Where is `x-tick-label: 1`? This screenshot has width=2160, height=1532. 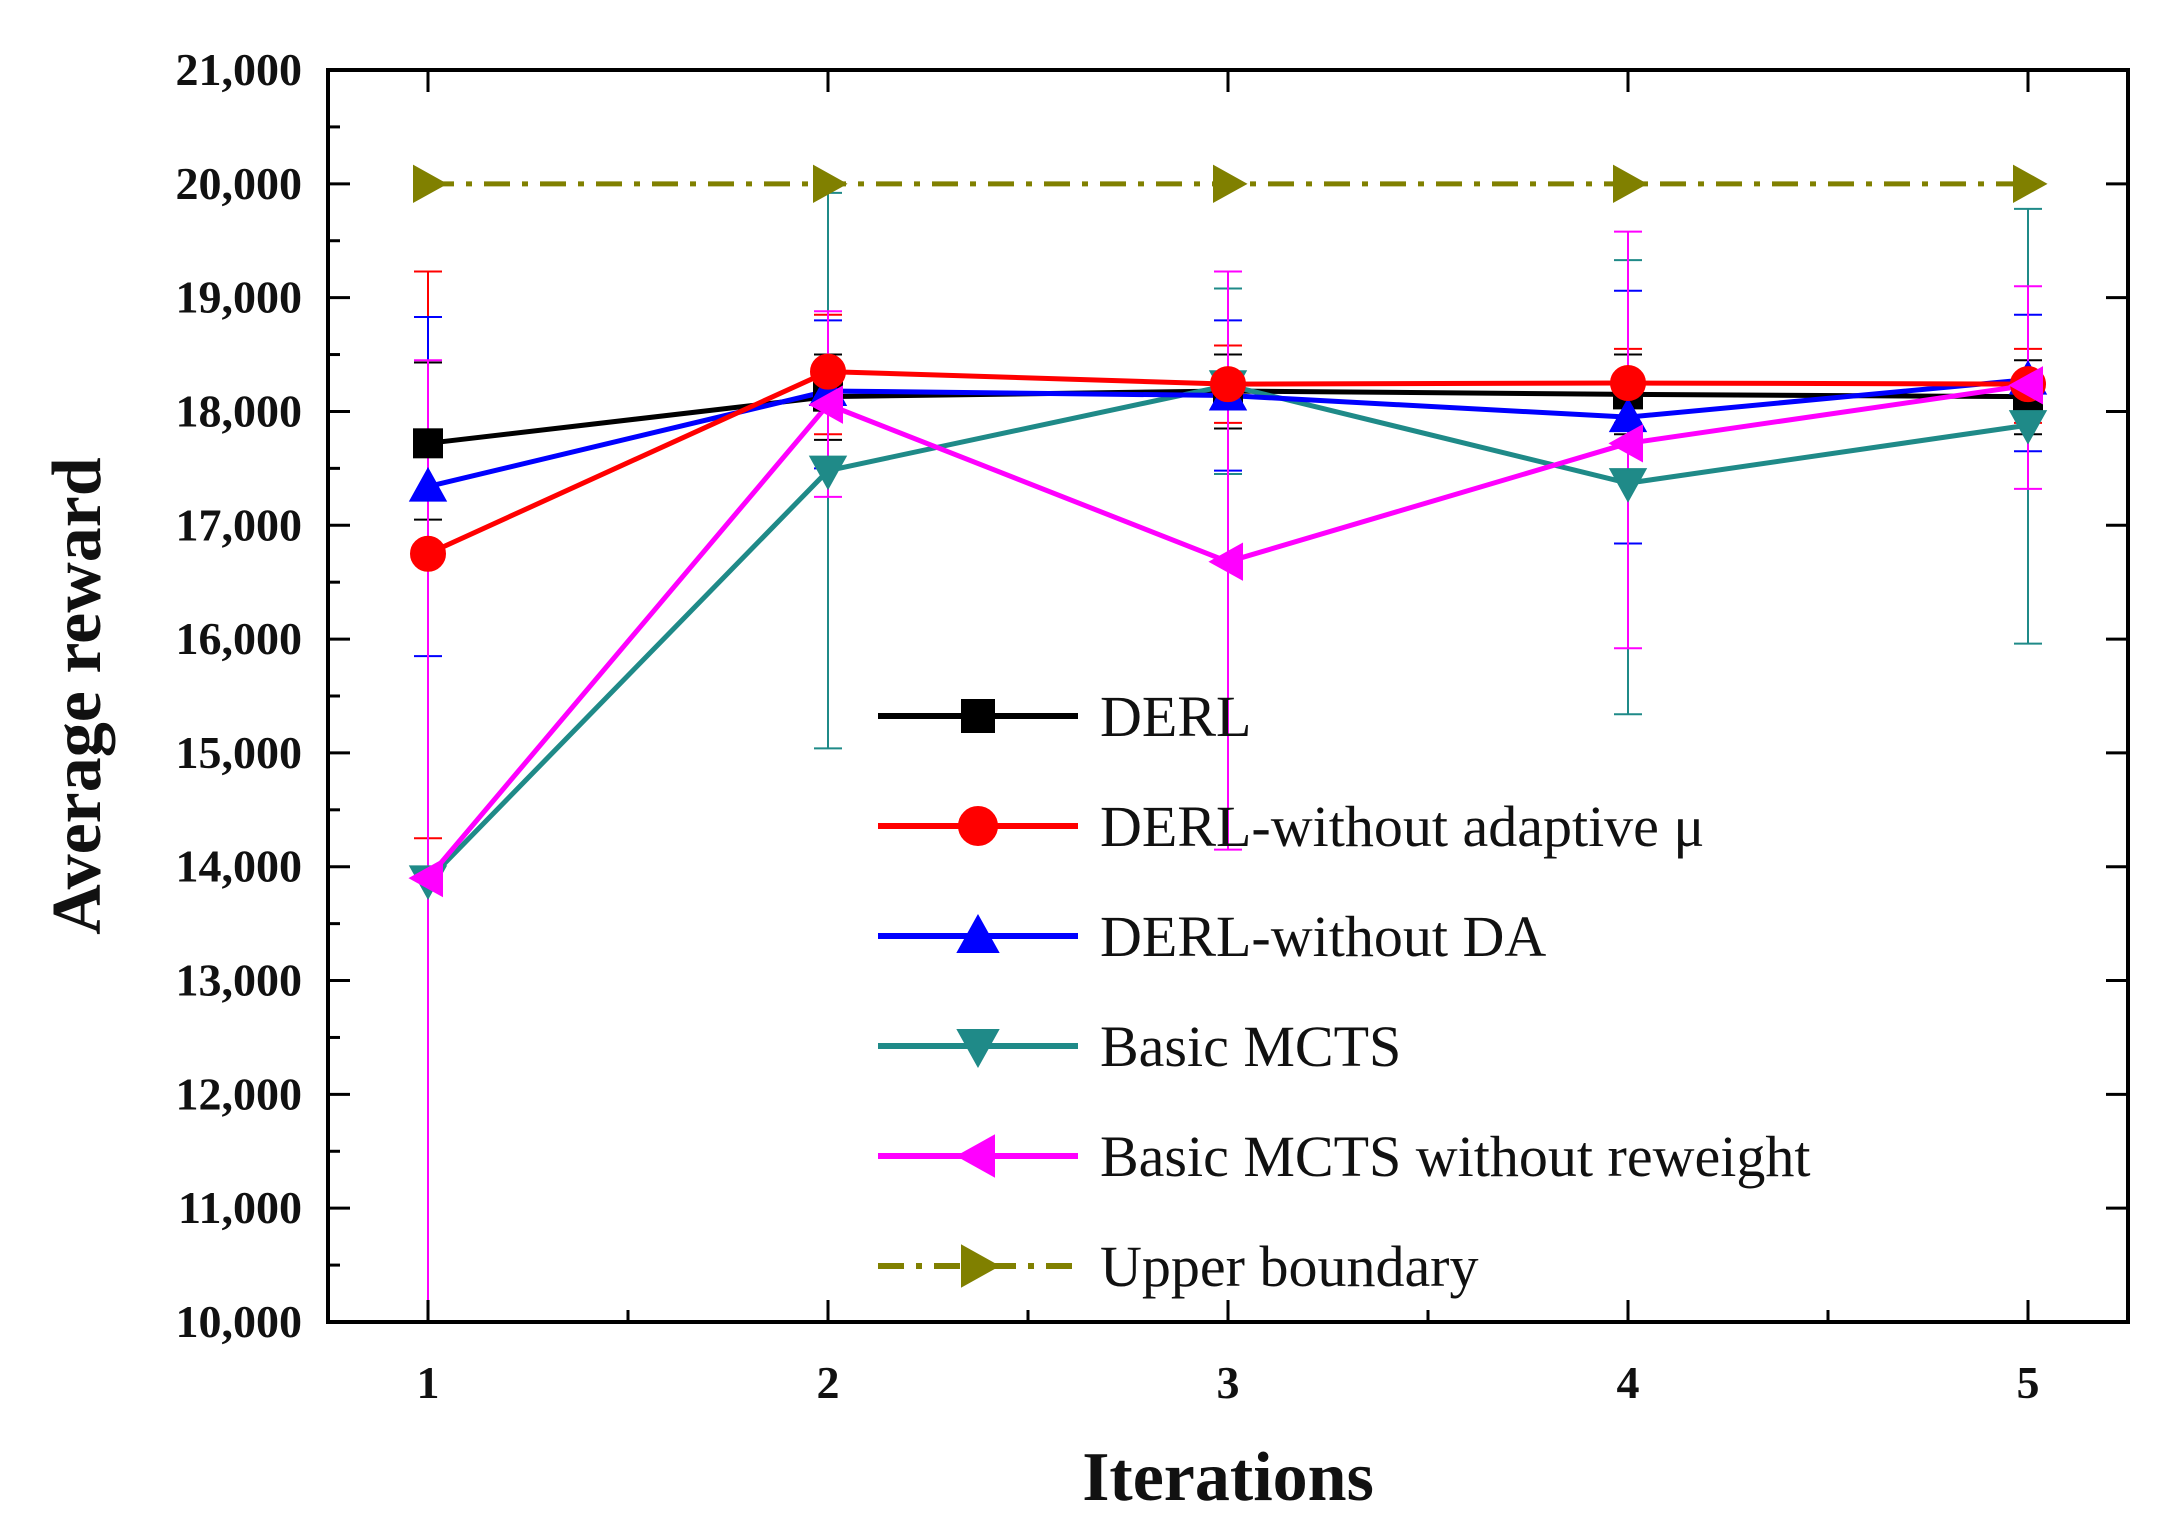
x-tick-label: 1 is located at coordinates (428, 1382).